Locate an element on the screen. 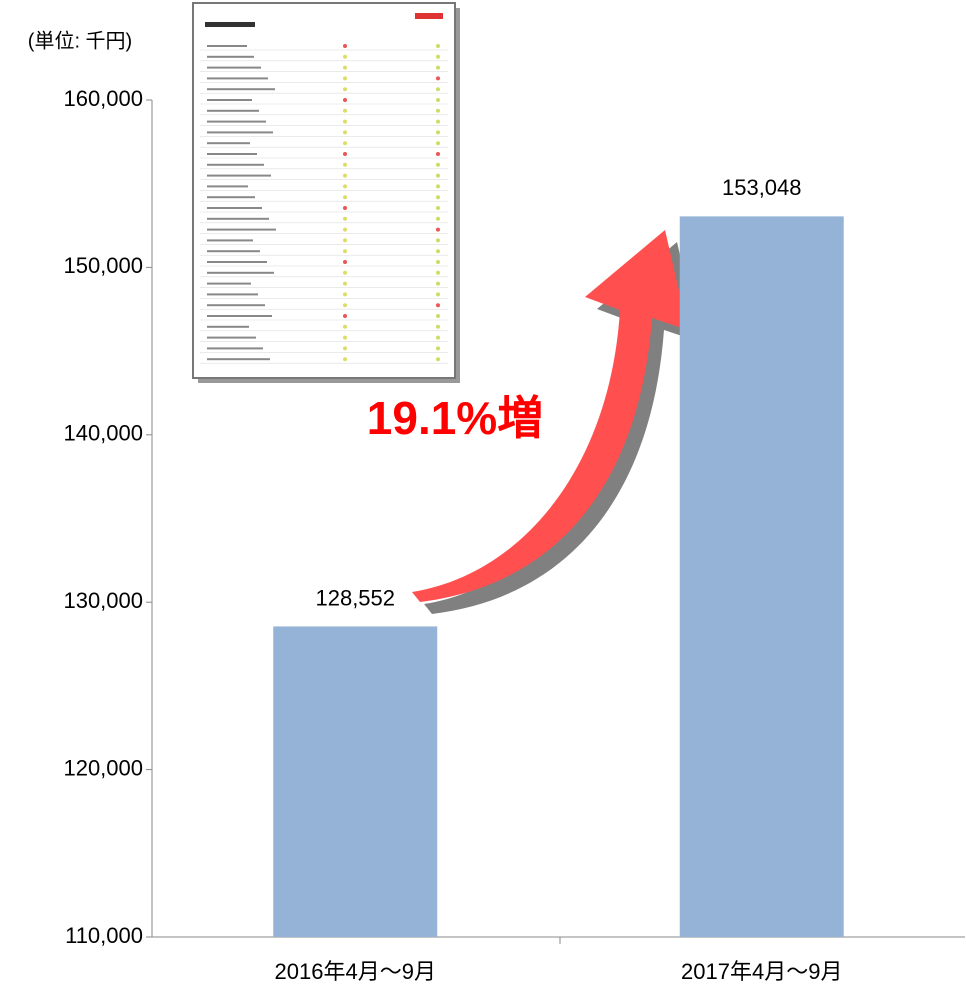  value-label: 153,048 is located at coordinates (762, 187).